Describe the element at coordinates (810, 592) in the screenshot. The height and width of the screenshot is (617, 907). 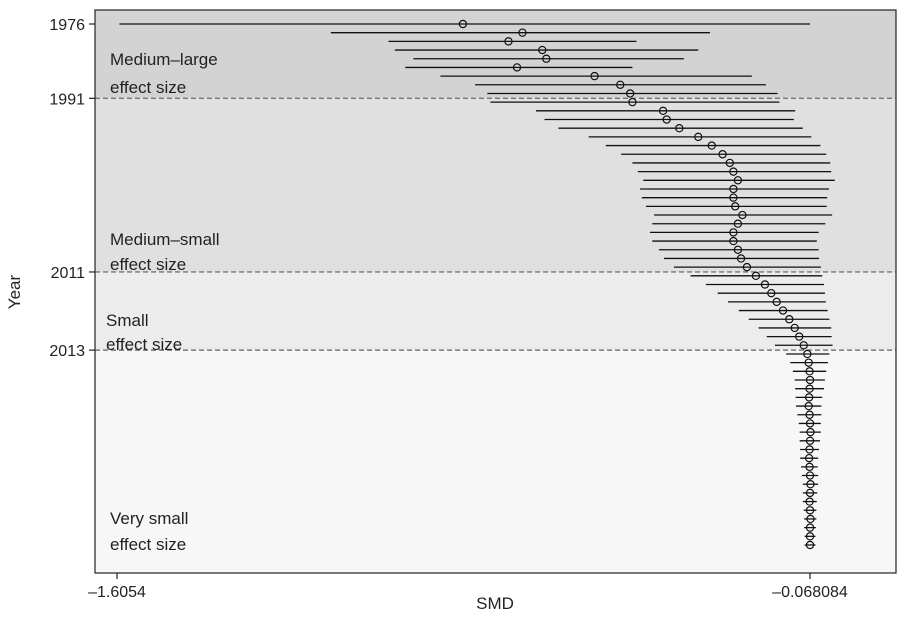
I see `x-tick-label: –0.068084` at that location.